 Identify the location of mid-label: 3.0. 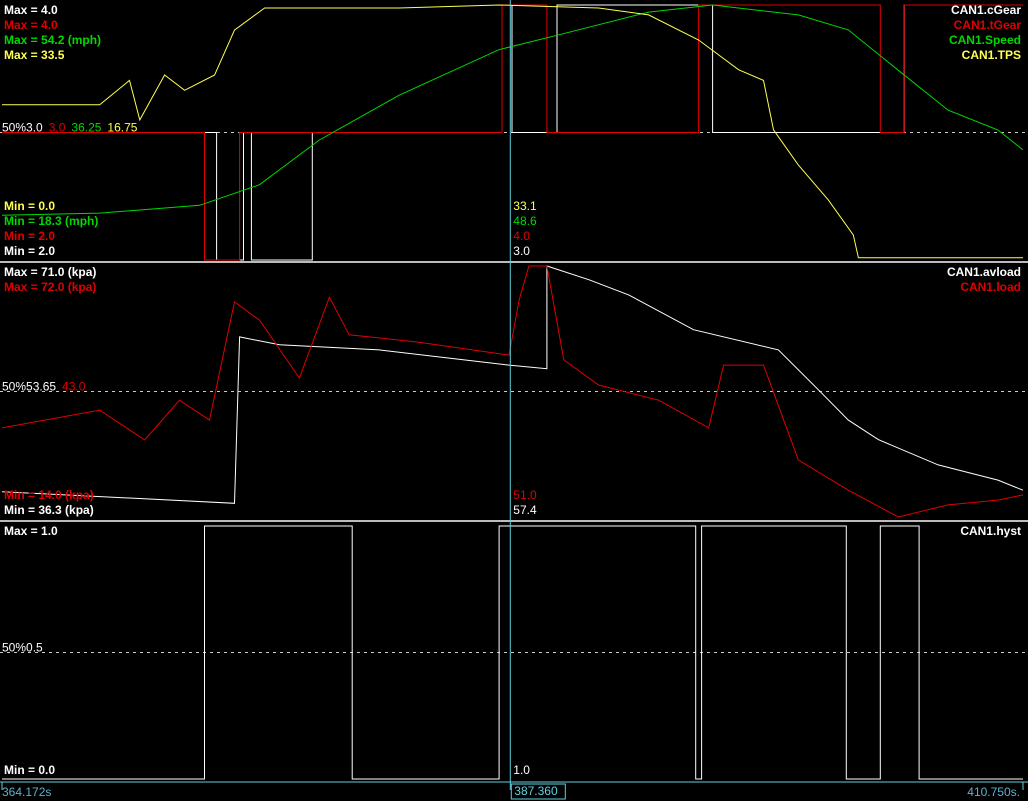
(57, 128).